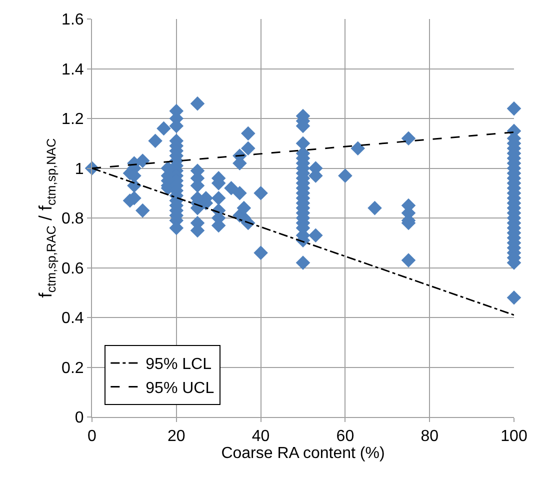  I want to click on x-tick-label: 20, so click(177, 437).